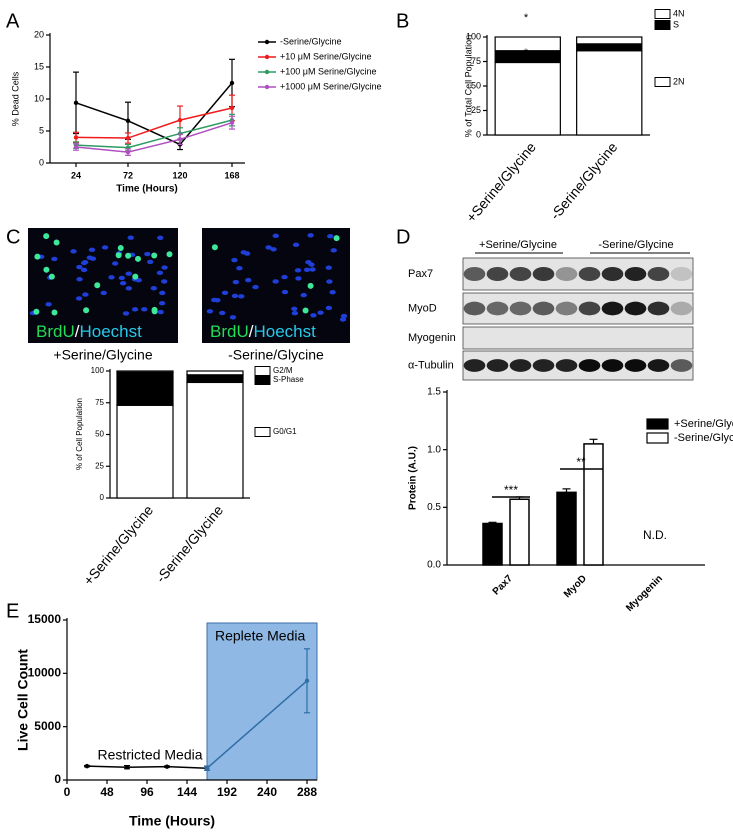 Image resolution: width=733 pixels, height=834 pixels. Describe the element at coordinates (276, 355) in the screenshot. I see `micrograph-caption: -Serine/Glycine` at that location.